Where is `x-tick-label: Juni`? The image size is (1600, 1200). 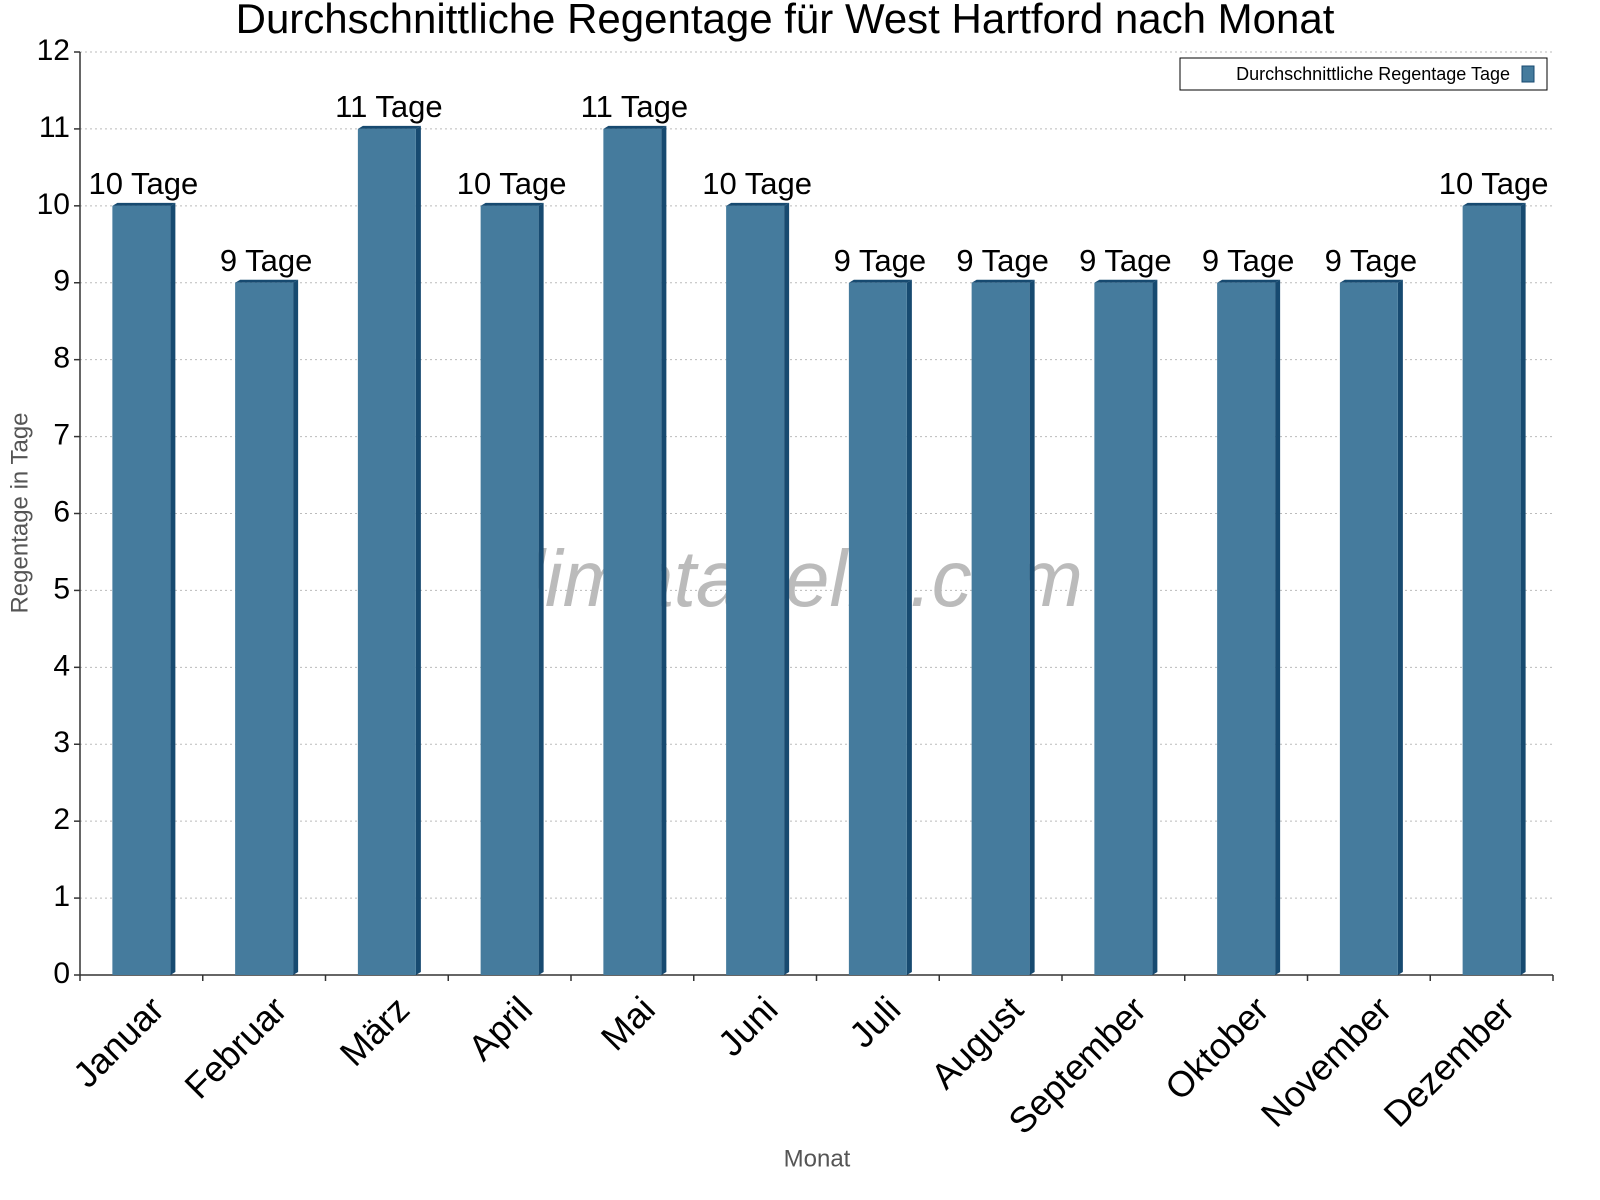 x-tick-label: Juni is located at coordinates (748, 1026).